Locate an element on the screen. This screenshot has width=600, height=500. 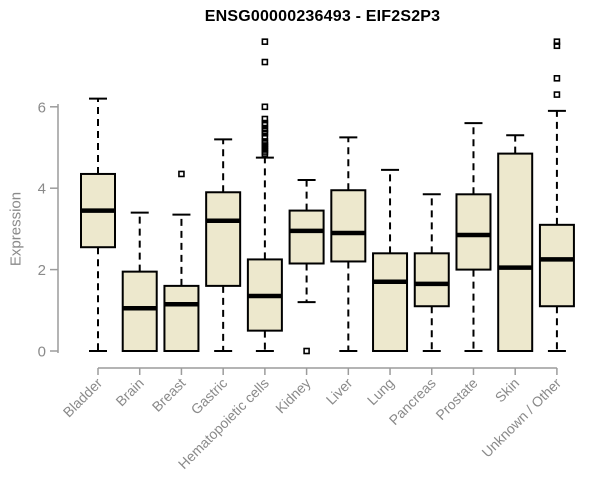
box-skin is located at coordinates (515, 252).